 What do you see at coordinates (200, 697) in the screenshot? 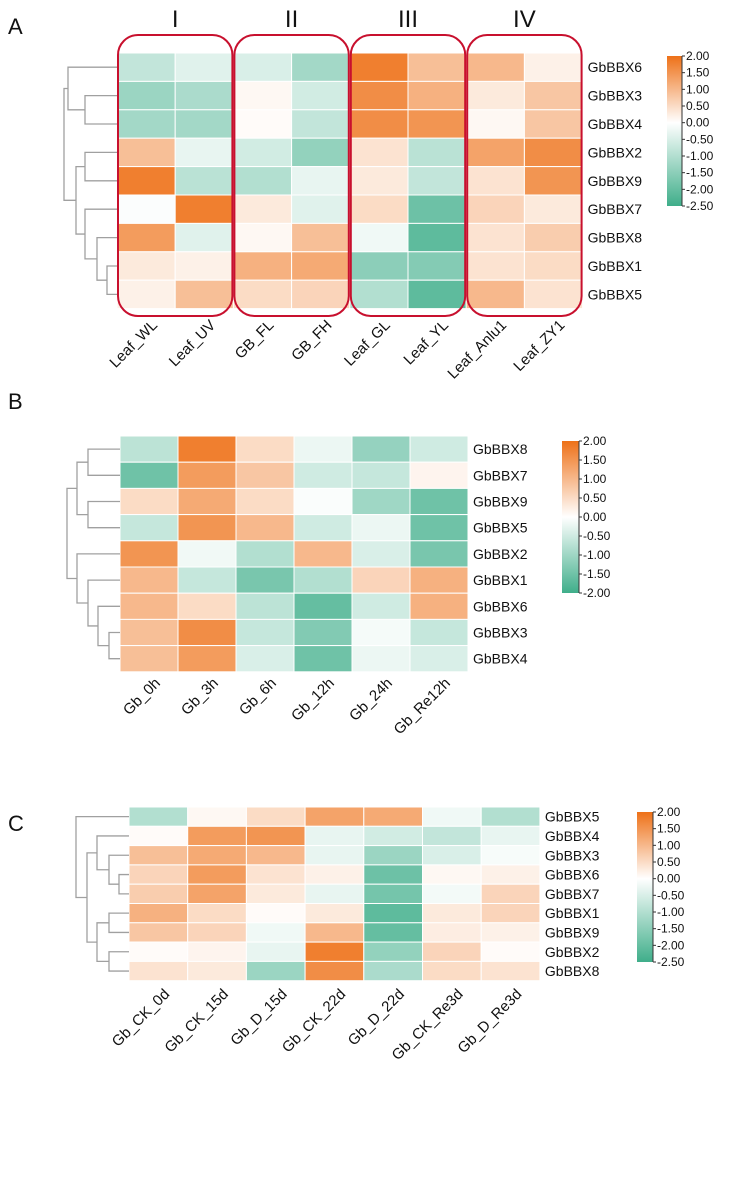
I see `column-label: Gb_3h` at bounding box center [200, 697].